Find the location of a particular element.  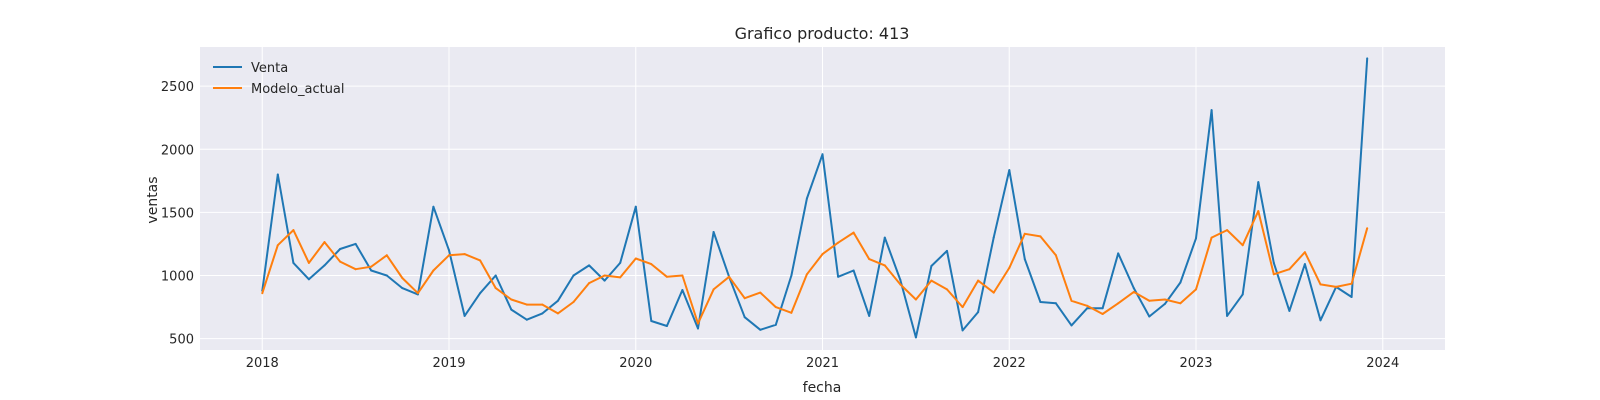

y-tick-labels: 500 1000 1500 2000 2500 is located at coordinates (177, 214).